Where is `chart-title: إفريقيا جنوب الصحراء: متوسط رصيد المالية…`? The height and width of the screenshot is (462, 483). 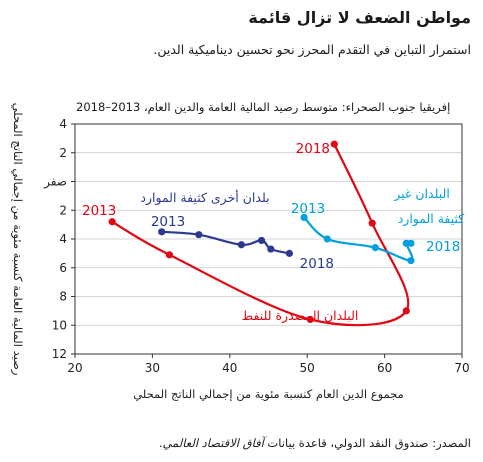
chart-title: إفريقيا جنوب الصحراء: متوسط رصيد المالية… is located at coordinates (263, 107).